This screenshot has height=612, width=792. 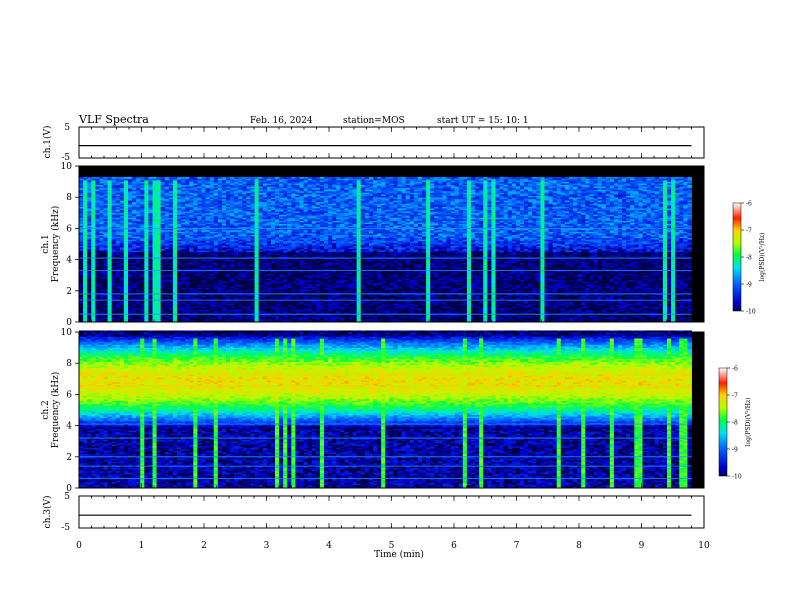 I want to click on ch1-voltage-ylabel: ch.1(V), so click(x=47, y=142).